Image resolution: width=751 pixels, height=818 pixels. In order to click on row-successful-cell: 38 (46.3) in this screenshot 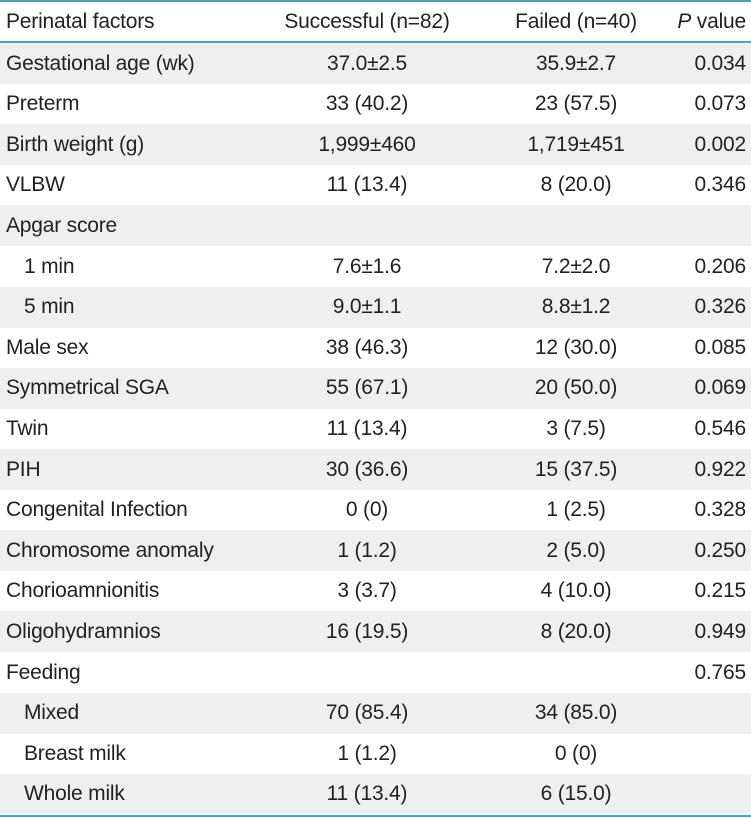, I will do `click(367, 347)`.